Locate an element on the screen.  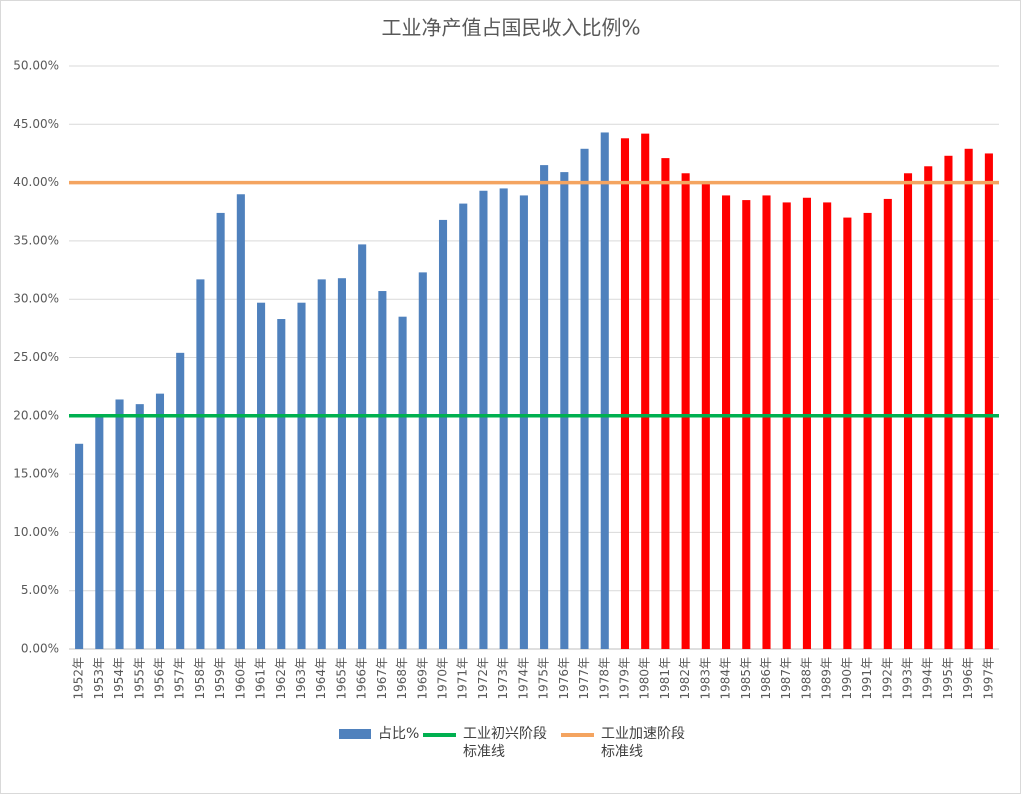
x-tick-label: 1997年 is located at coordinates (988, 678).